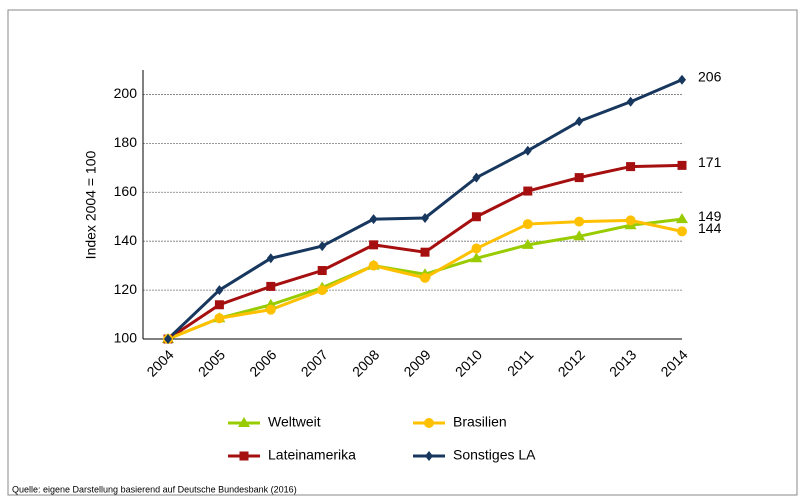 Image resolution: width=806 pixels, height=499 pixels. Describe the element at coordinates (365, 362) in the screenshot. I see `x-tick-label: 2008` at that location.